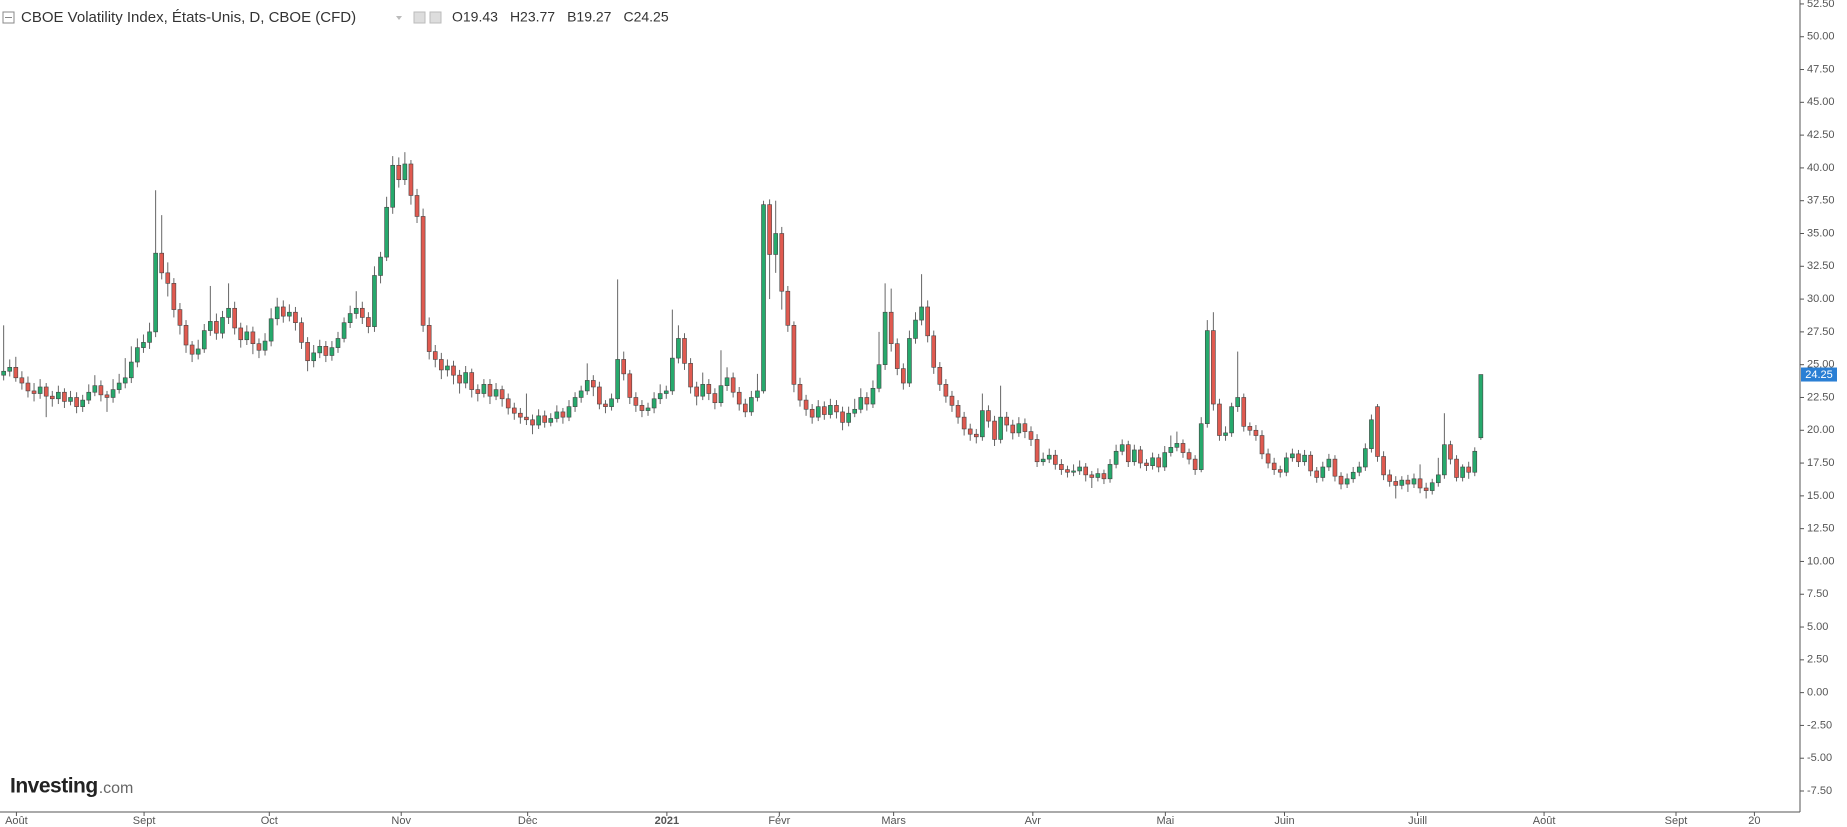 The height and width of the screenshot is (827, 1847). Describe the element at coordinates (419, 17) in the screenshot. I see `settings-icon` at that location.